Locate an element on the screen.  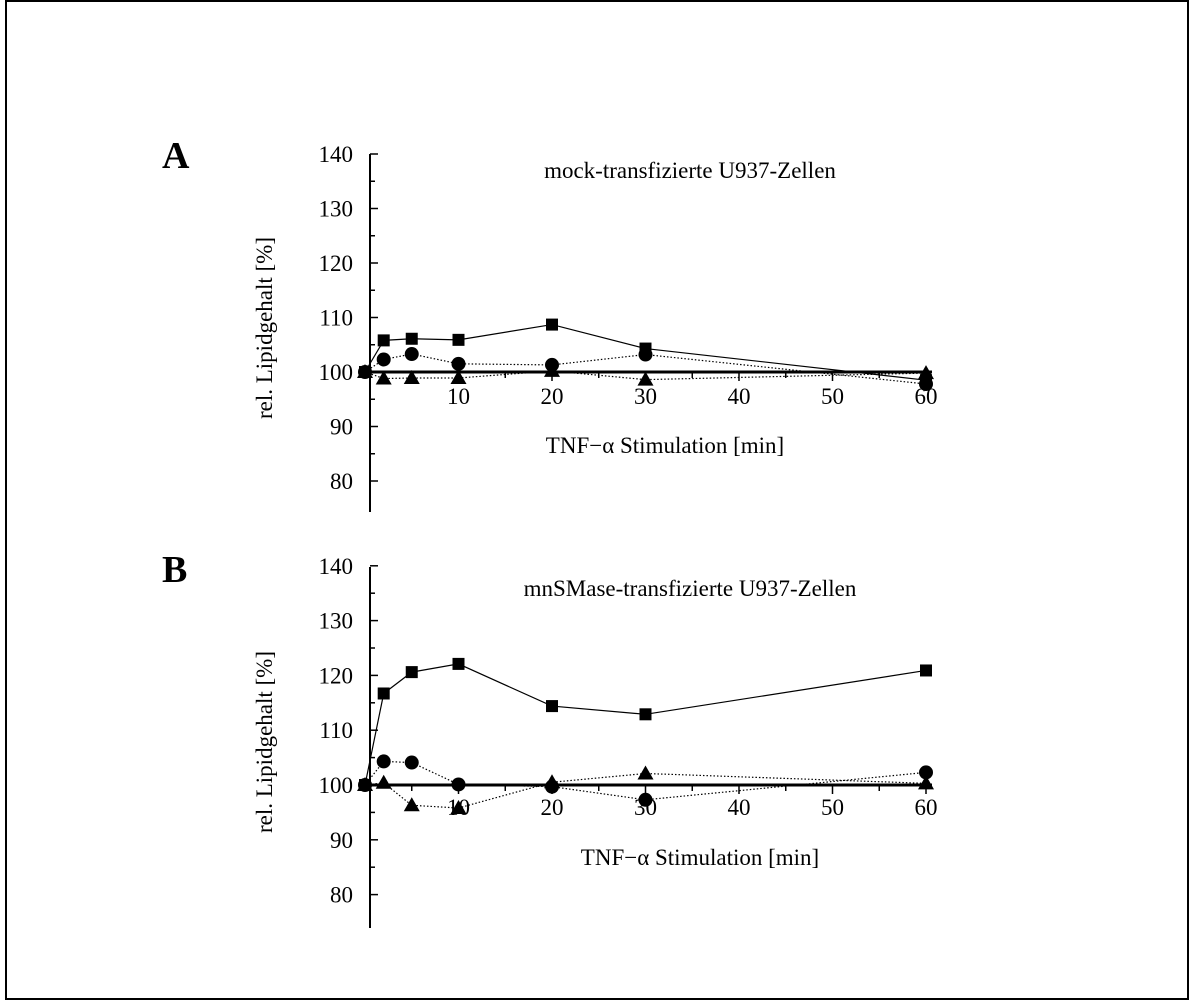
chart-title: mnSMase-transfizierte U937-Zellen is located at coordinates (690, 588).